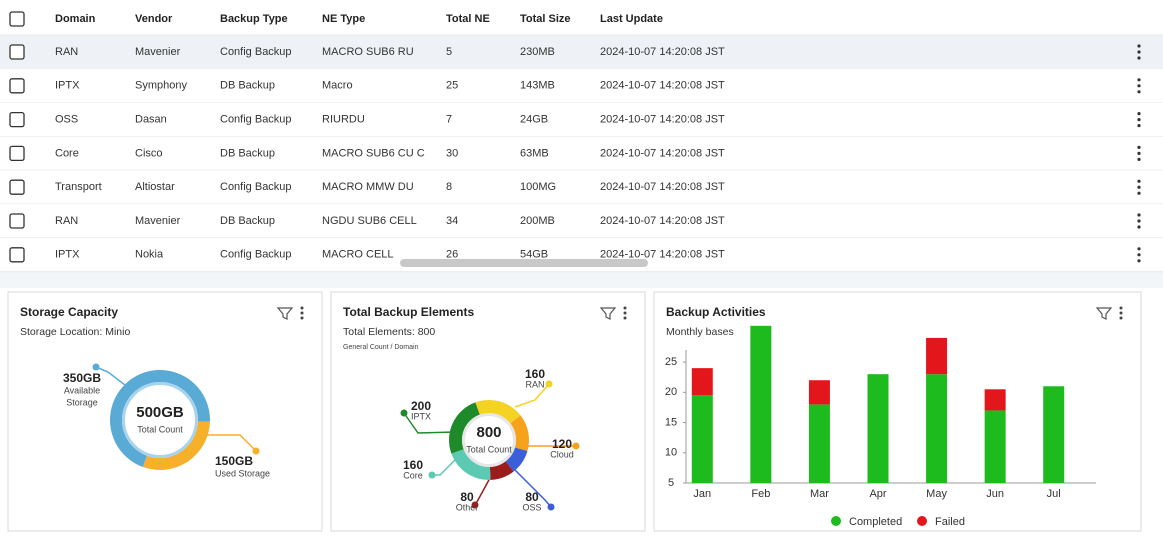 This screenshot has width=1163, height=545. I want to click on segment-name: Other, so click(467, 507).